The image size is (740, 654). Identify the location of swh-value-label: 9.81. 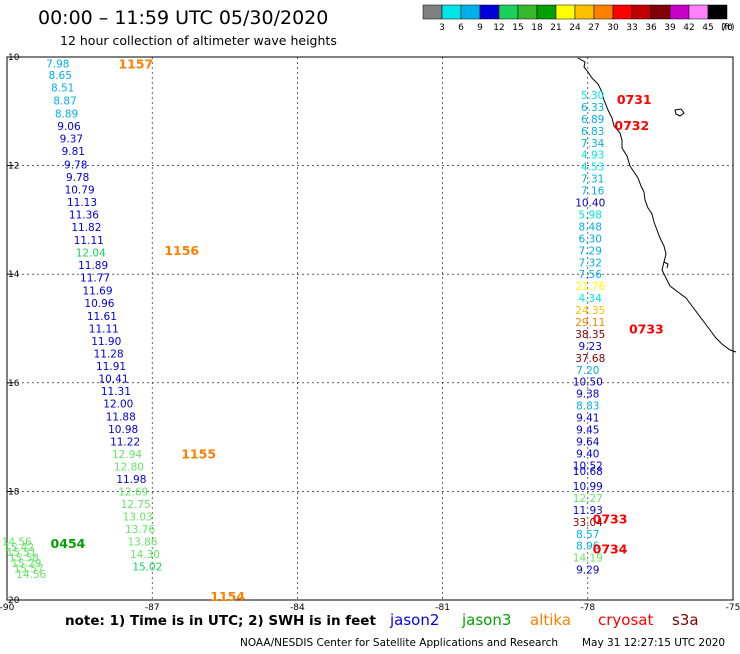
(73, 152).